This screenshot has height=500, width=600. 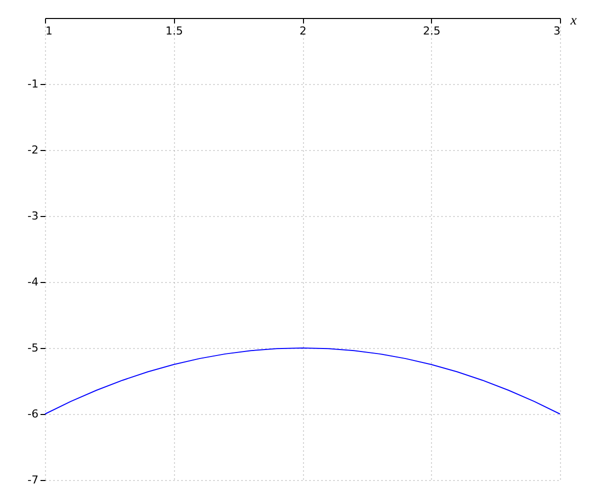 What do you see at coordinates (33, 150) in the screenshot?
I see `y-tick-label: -2` at bounding box center [33, 150].